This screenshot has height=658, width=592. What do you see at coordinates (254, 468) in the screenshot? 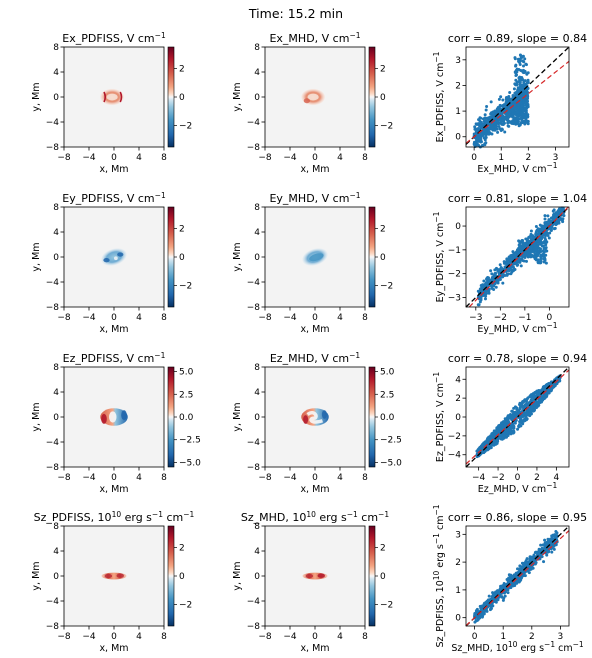
I see `y-tick-label: −8` at bounding box center [254, 468].